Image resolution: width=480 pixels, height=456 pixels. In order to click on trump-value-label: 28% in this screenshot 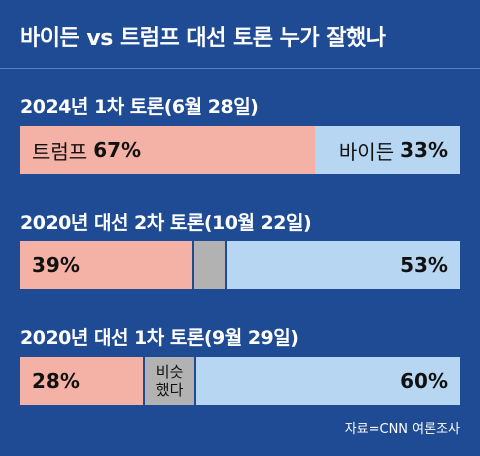, I will do `click(56, 381)`.